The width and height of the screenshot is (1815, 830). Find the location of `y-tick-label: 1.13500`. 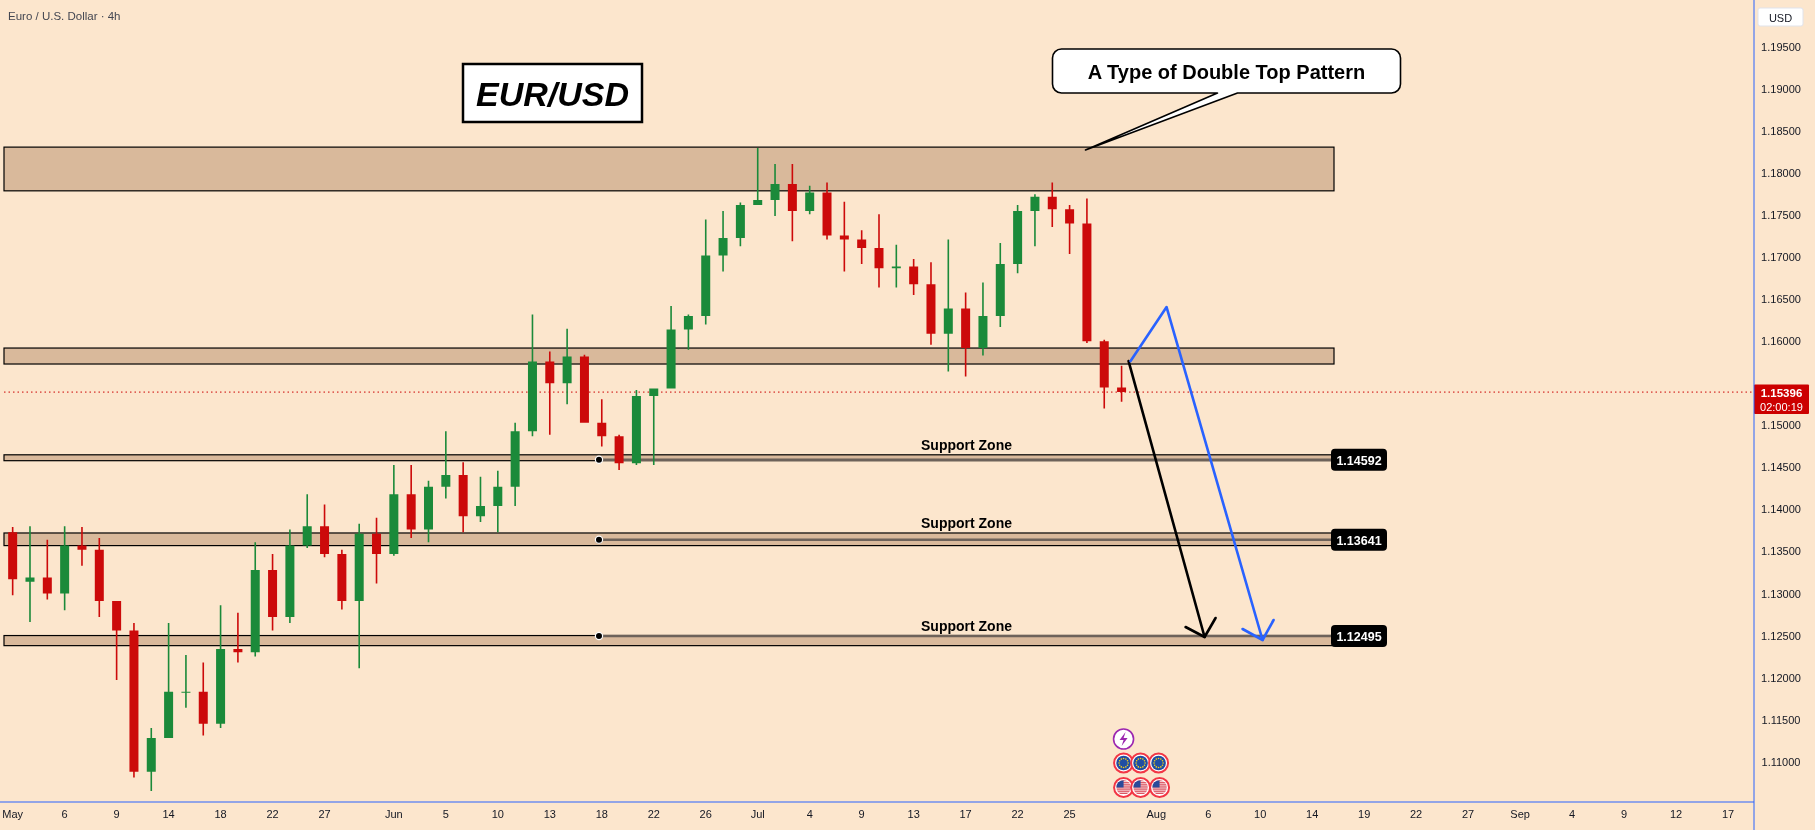

y-tick-label: 1.13500 is located at coordinates (1781, 551).